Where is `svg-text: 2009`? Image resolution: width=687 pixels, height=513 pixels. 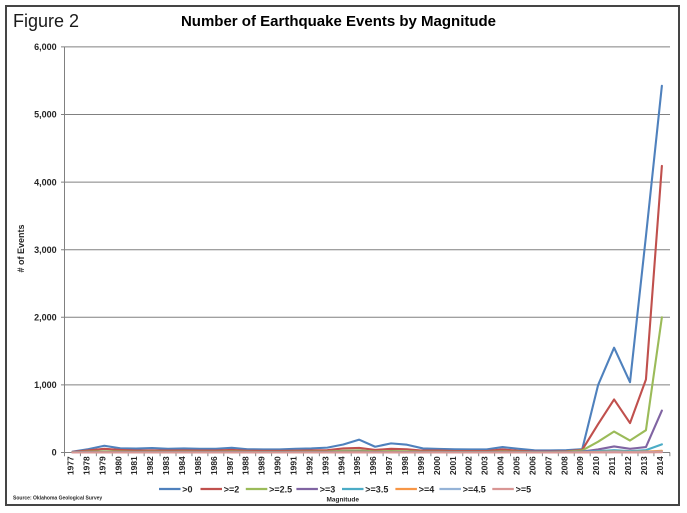
svg-text: 2009 is located at coordinates (580, 465).